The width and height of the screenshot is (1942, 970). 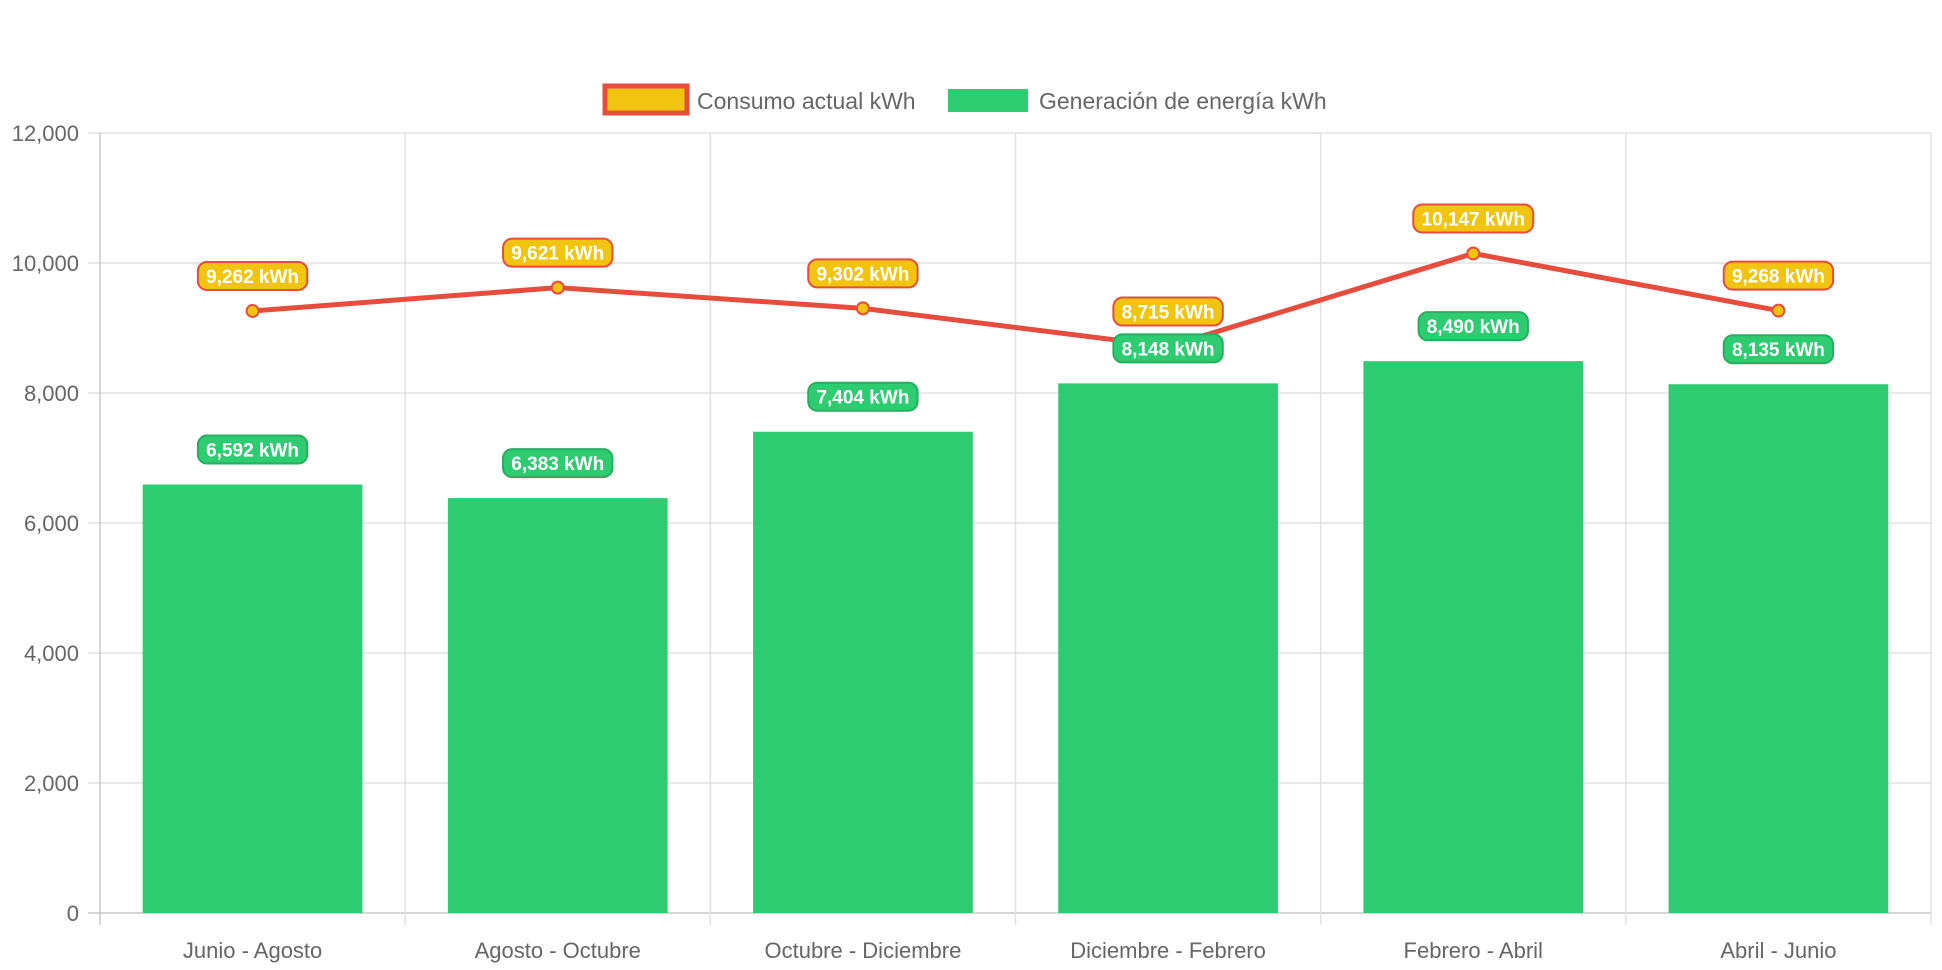 I want to click on x-tick-label: Octubre - Diciembre, so click(x=862, y=950).